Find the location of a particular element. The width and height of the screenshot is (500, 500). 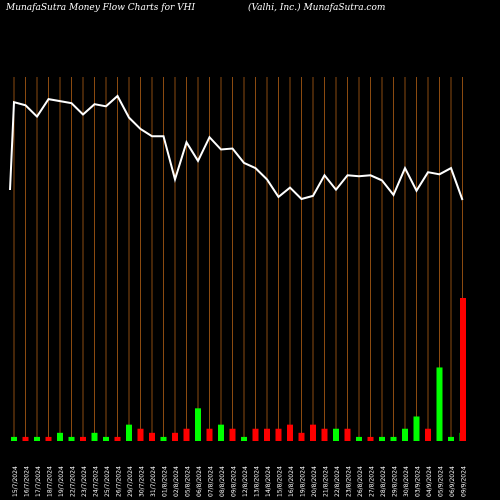

date-label: 22/8/2024 is located at coordinates (337, 481).